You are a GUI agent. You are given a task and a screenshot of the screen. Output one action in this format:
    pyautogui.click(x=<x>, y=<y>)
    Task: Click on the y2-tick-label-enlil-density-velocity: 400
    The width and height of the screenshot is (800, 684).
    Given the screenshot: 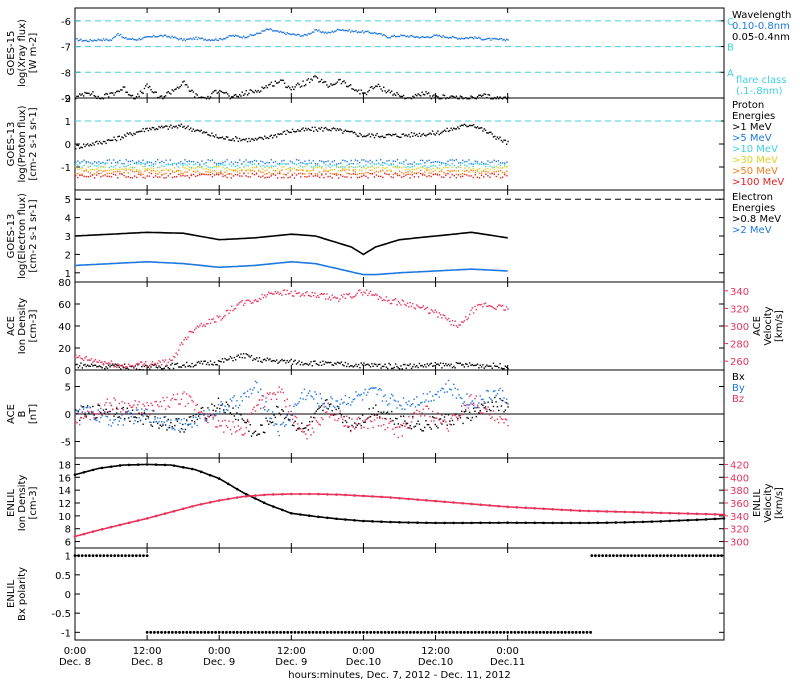 What is the action you would take?
    pyautogui.click(x=739, y=478)
    